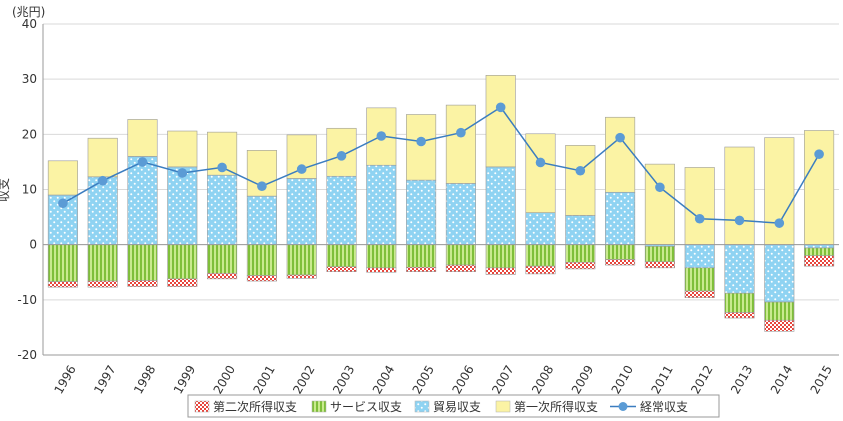  Describe the element at coordinates (421, 147) in the screenshot. I see `bar-first-2005` at that location.